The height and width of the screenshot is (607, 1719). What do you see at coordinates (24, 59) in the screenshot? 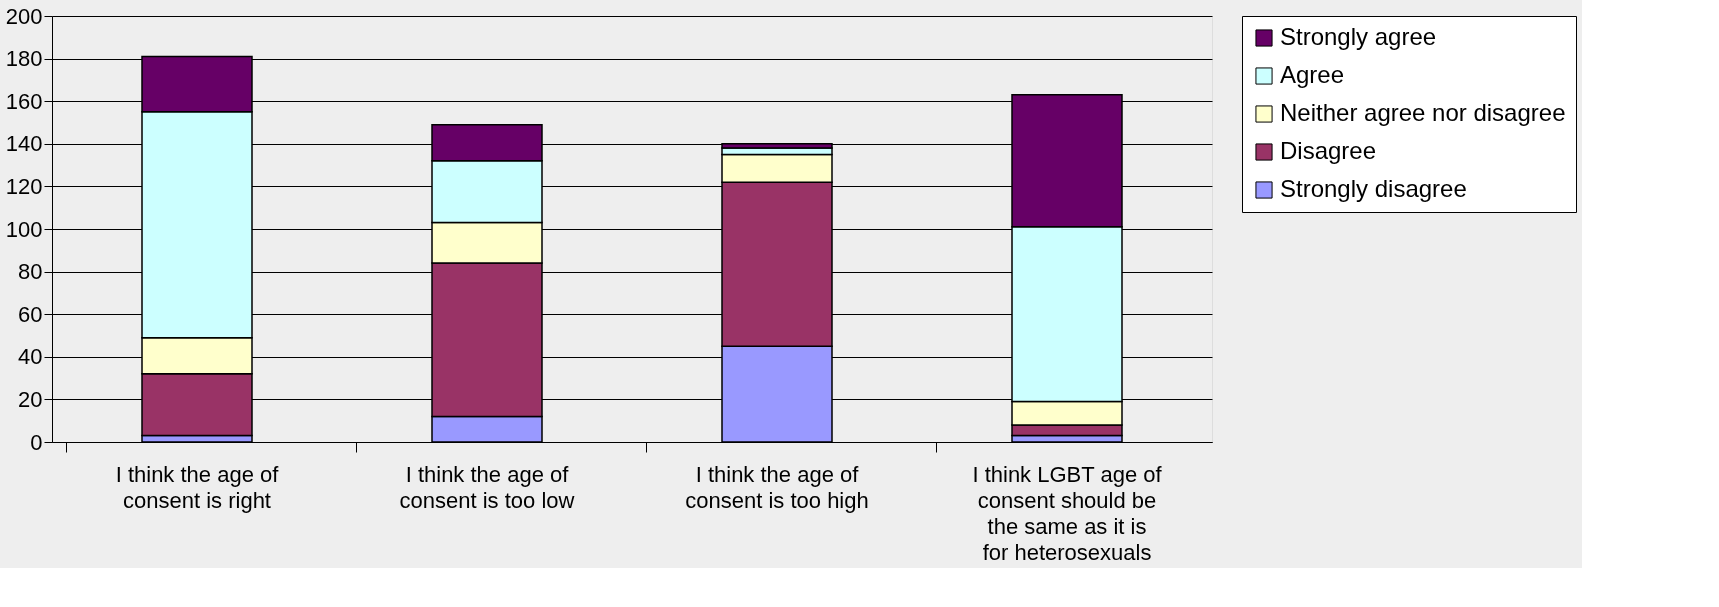
I see `y-tick-label: 180` at bounding box center [24, 59].